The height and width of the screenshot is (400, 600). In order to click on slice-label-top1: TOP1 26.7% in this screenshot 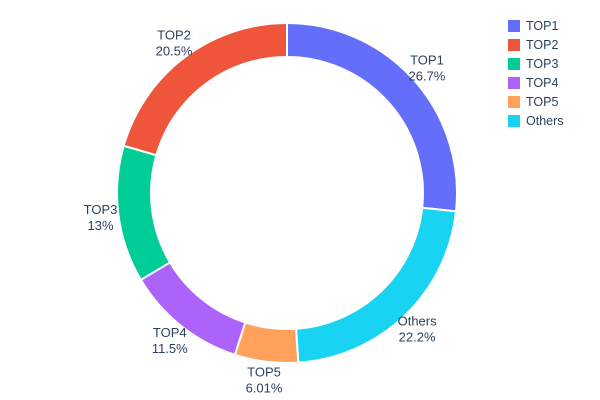, I will do `click(427, 67)`.